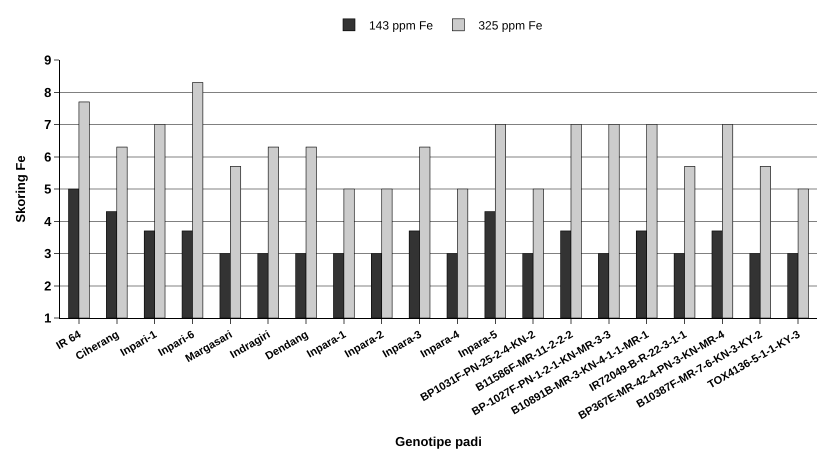 The height and width of the screenshot is (456, 827). Describe the element at coordinates (48, 221) in the screenshot. I see `y-tick-label: 4` at that location.